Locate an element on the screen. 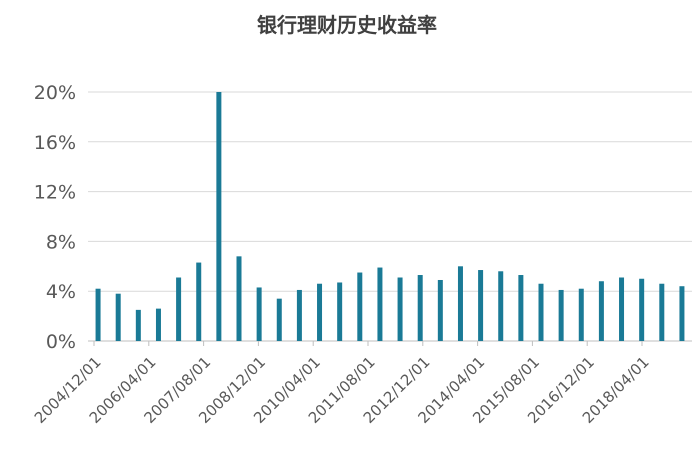  y-tick-label: 0% is located at coordinates (61, 342).